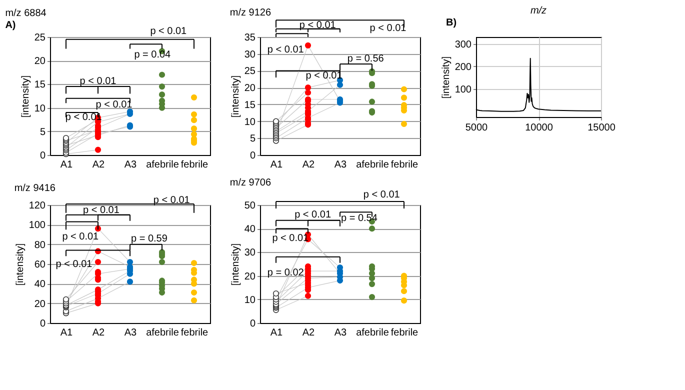 The image size is (685, 390). What do you see at coordinates (149, 238) in the screenshot?
I see `annotation: p = 0.59` at bounding box center [149, 238].